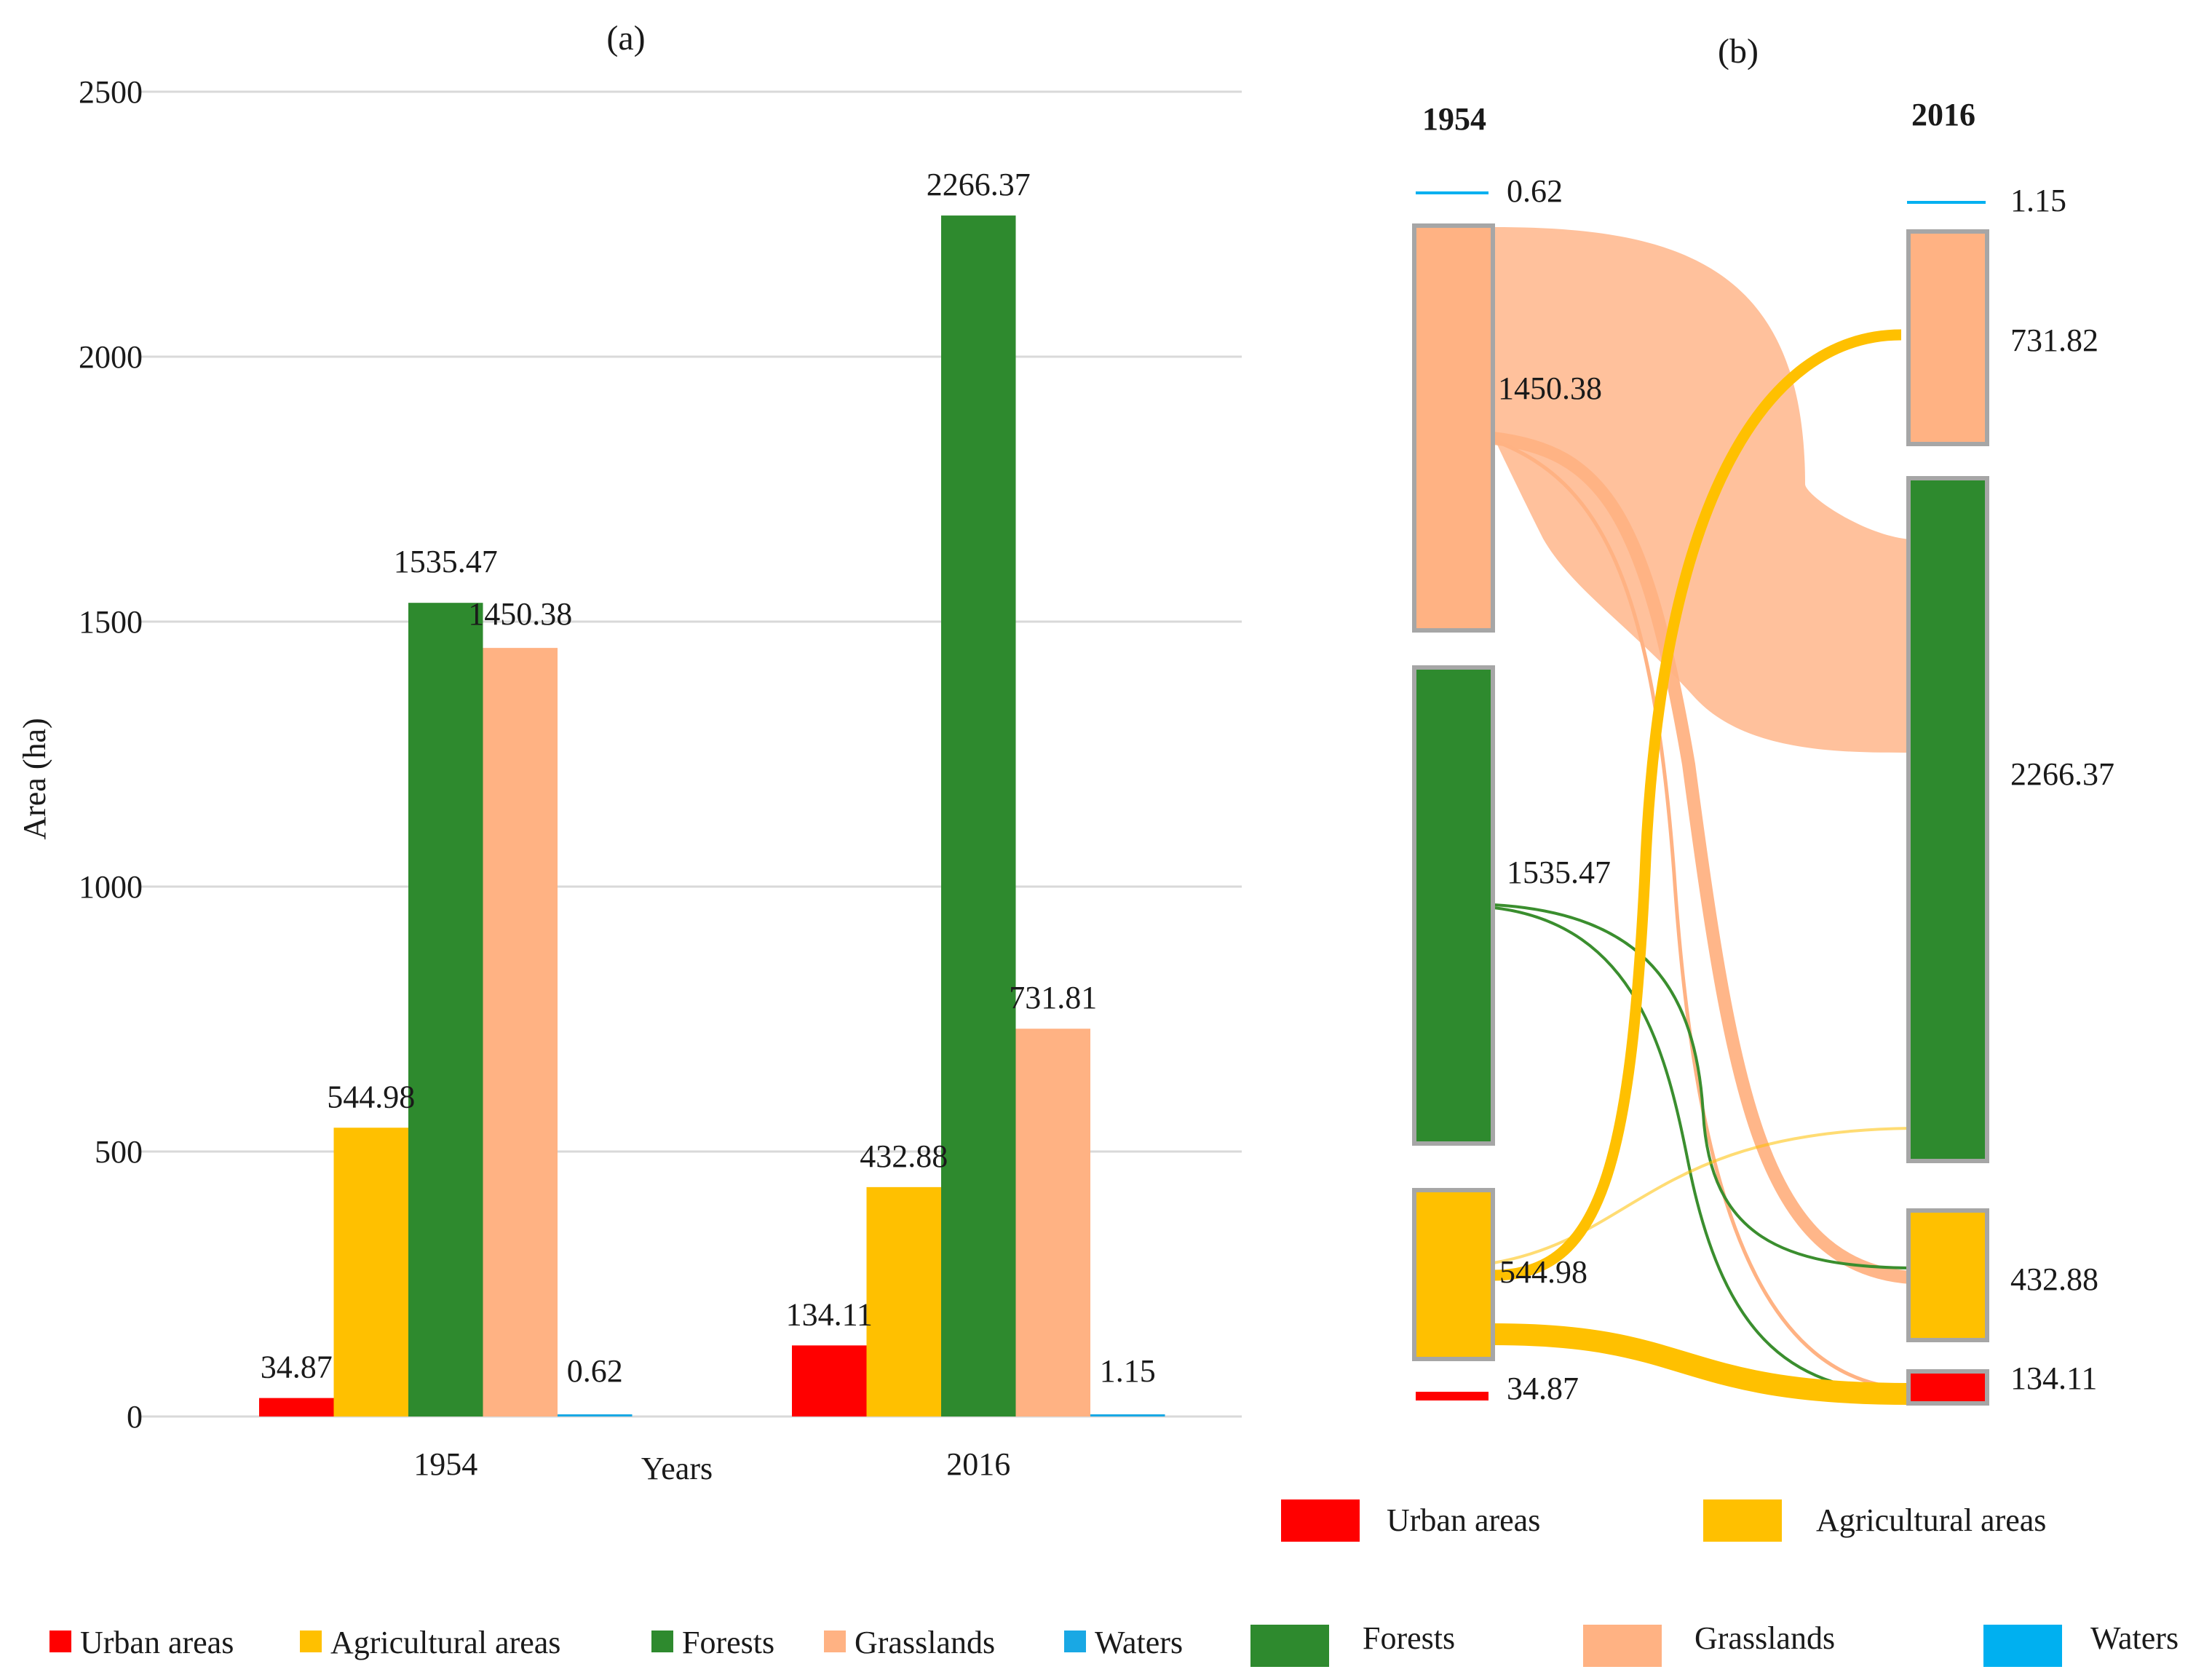 The image size is (2212, 1680). Describe the element at coordinates (677, 1468) in the screenshot. I see `x-axis-title: Years` at that location.